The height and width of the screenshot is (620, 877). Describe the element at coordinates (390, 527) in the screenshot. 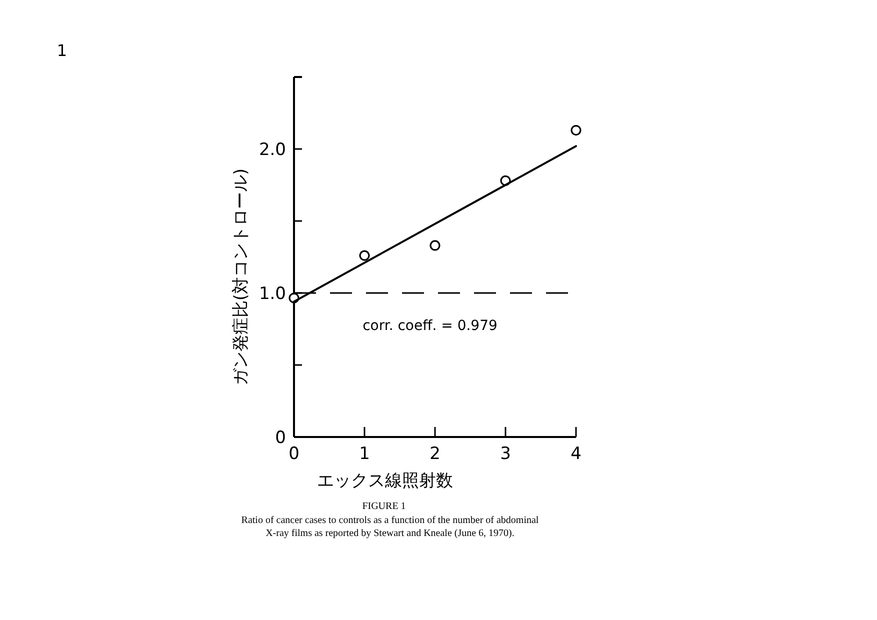

I see `text: Ratio of cancer cases to controls as a function of the number of abdominal X-ray films as reported by Stewart and Kneale (June 6, 1970).` at that location.